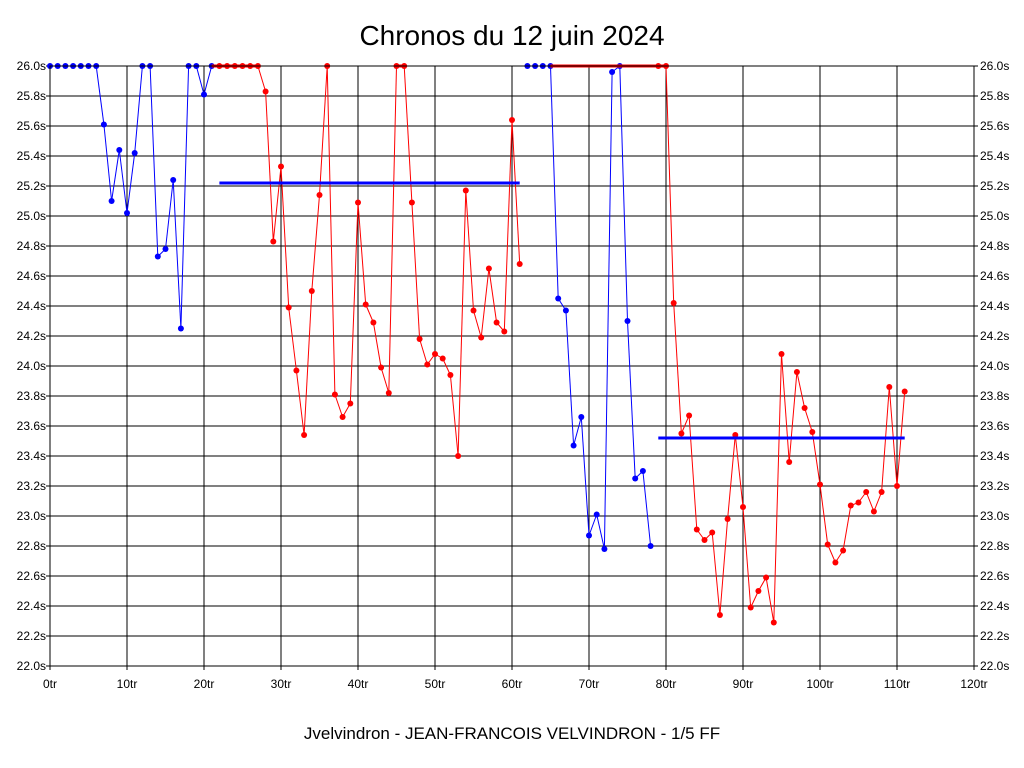 Image resolution: width=1024 pixels, height=768 pixels. I want to click on y-tick-label: 23.2s, so click(31, 486).